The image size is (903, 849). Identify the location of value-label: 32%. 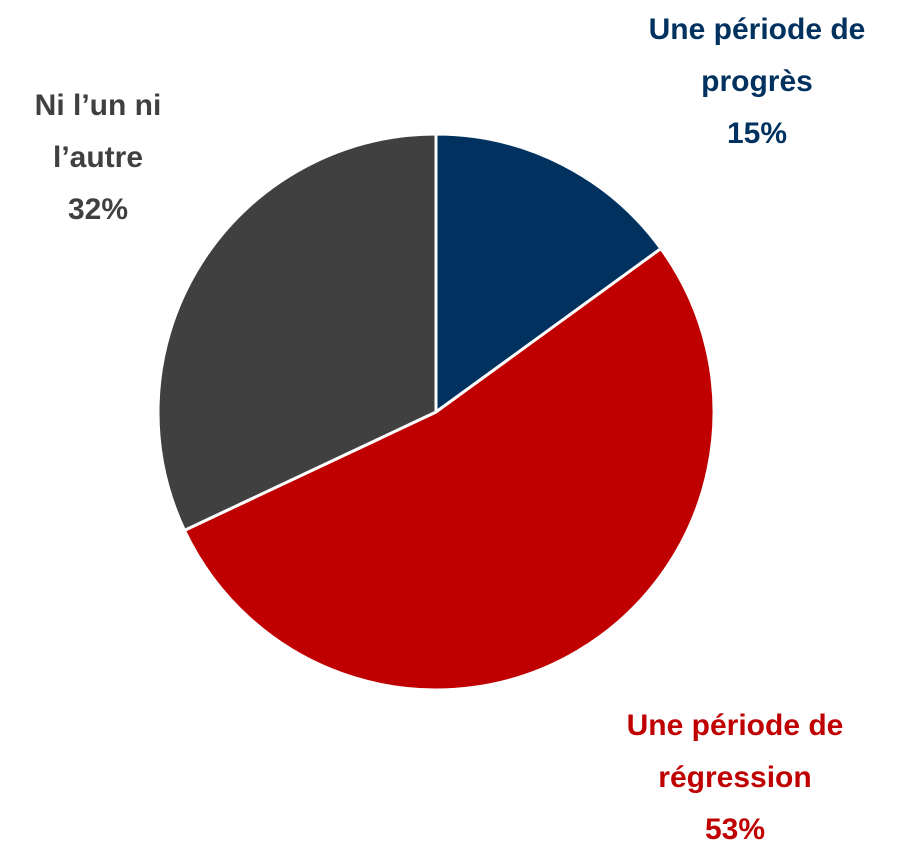
(98, 209).